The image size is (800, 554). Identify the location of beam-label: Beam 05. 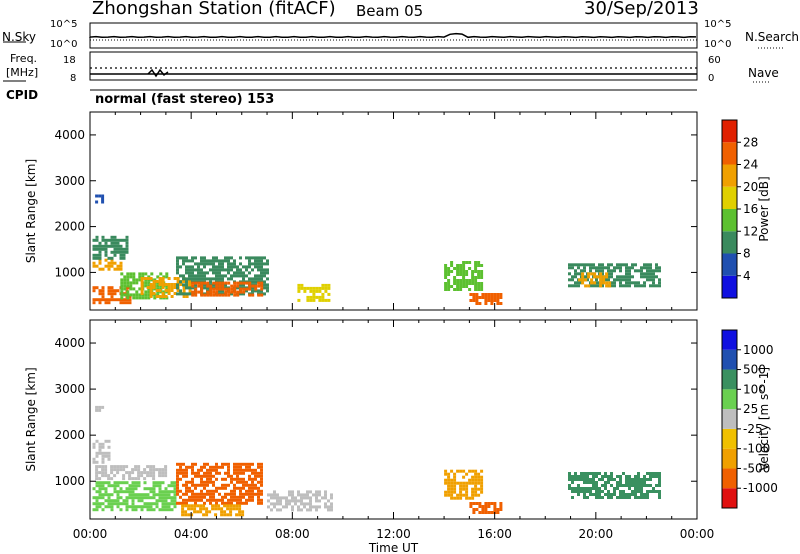
(390, 11).